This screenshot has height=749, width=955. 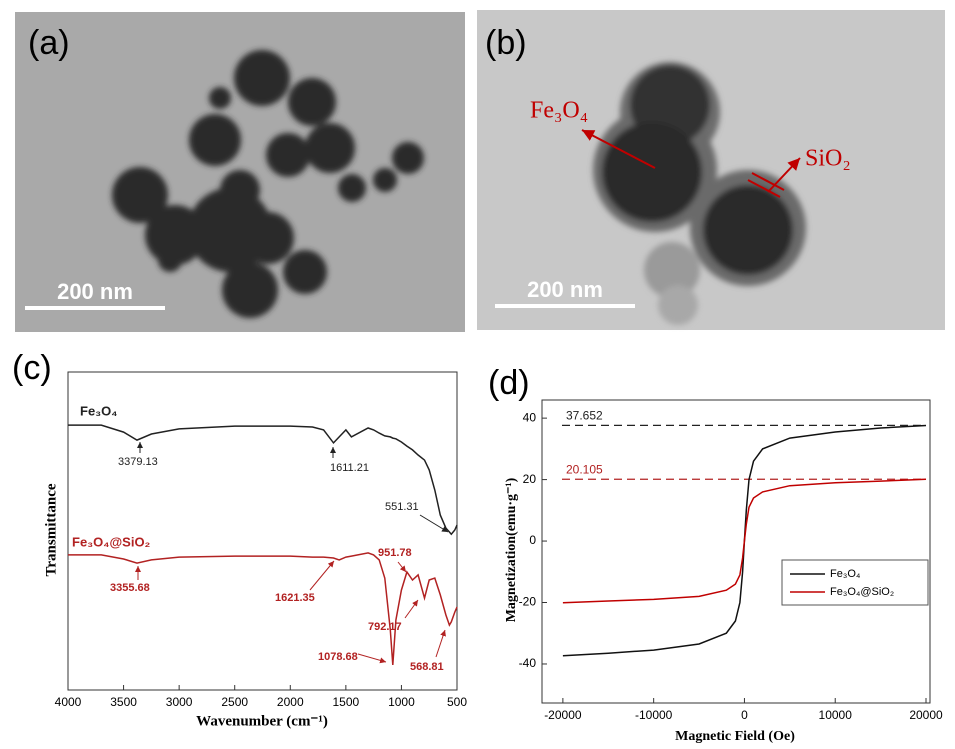 What do you see at coordinates (49, 43) in the screenshot?
I see `panel-label: (a)` at bounding box center [49, 43].